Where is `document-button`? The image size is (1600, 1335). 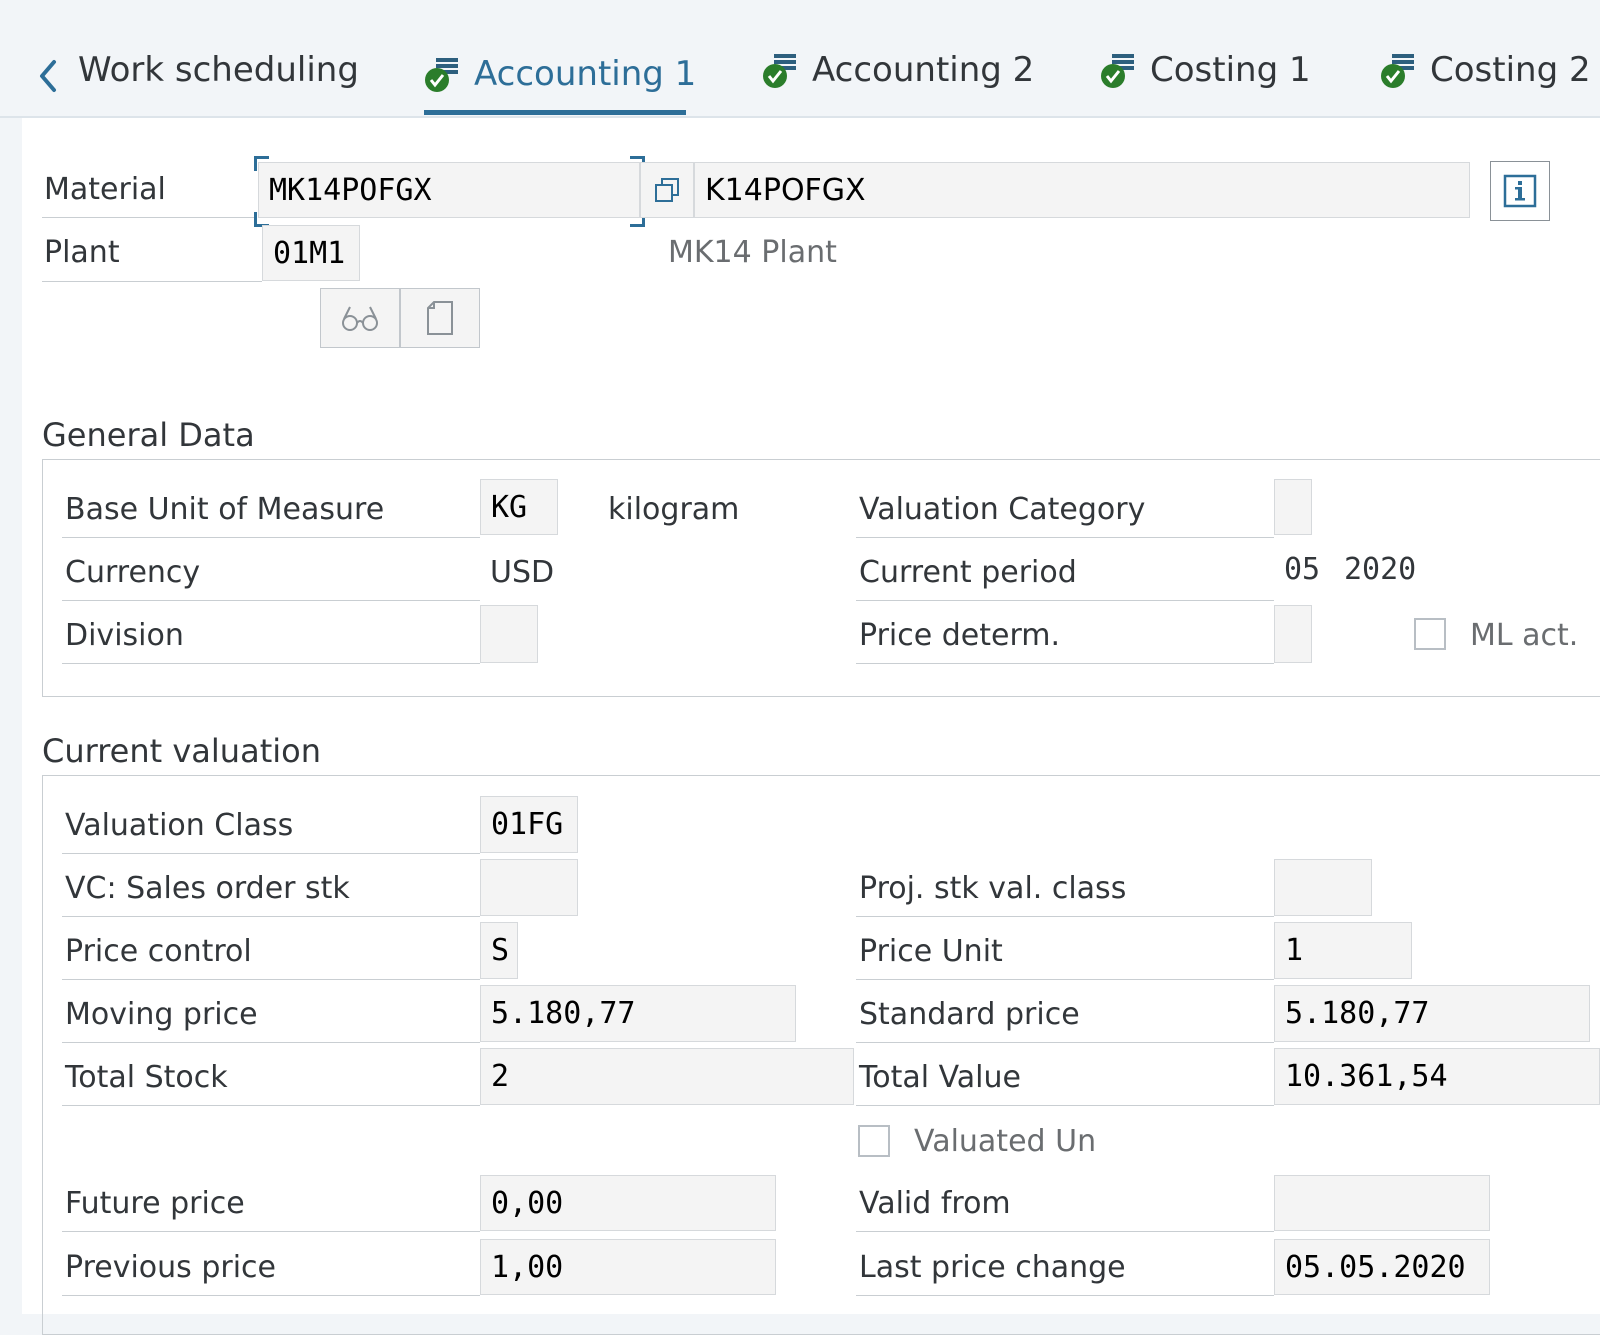
document-button is located at coordinates (440, 318).